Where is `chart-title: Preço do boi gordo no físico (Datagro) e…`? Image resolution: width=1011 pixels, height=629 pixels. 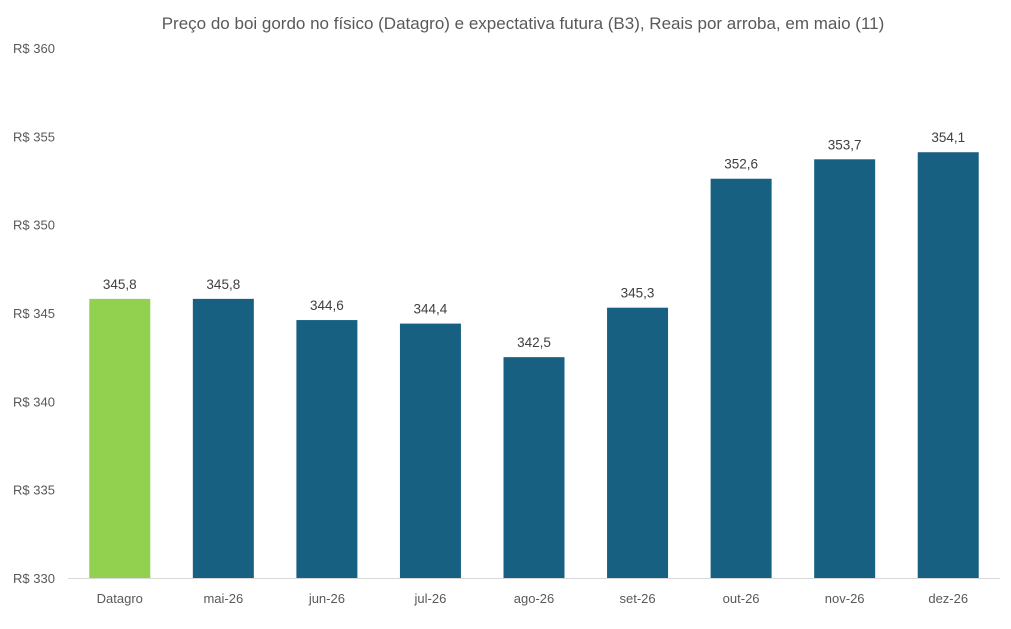 chart-title: Preço do boi gordo no físico (Datagro) e… is located at coordinates (523, 23).